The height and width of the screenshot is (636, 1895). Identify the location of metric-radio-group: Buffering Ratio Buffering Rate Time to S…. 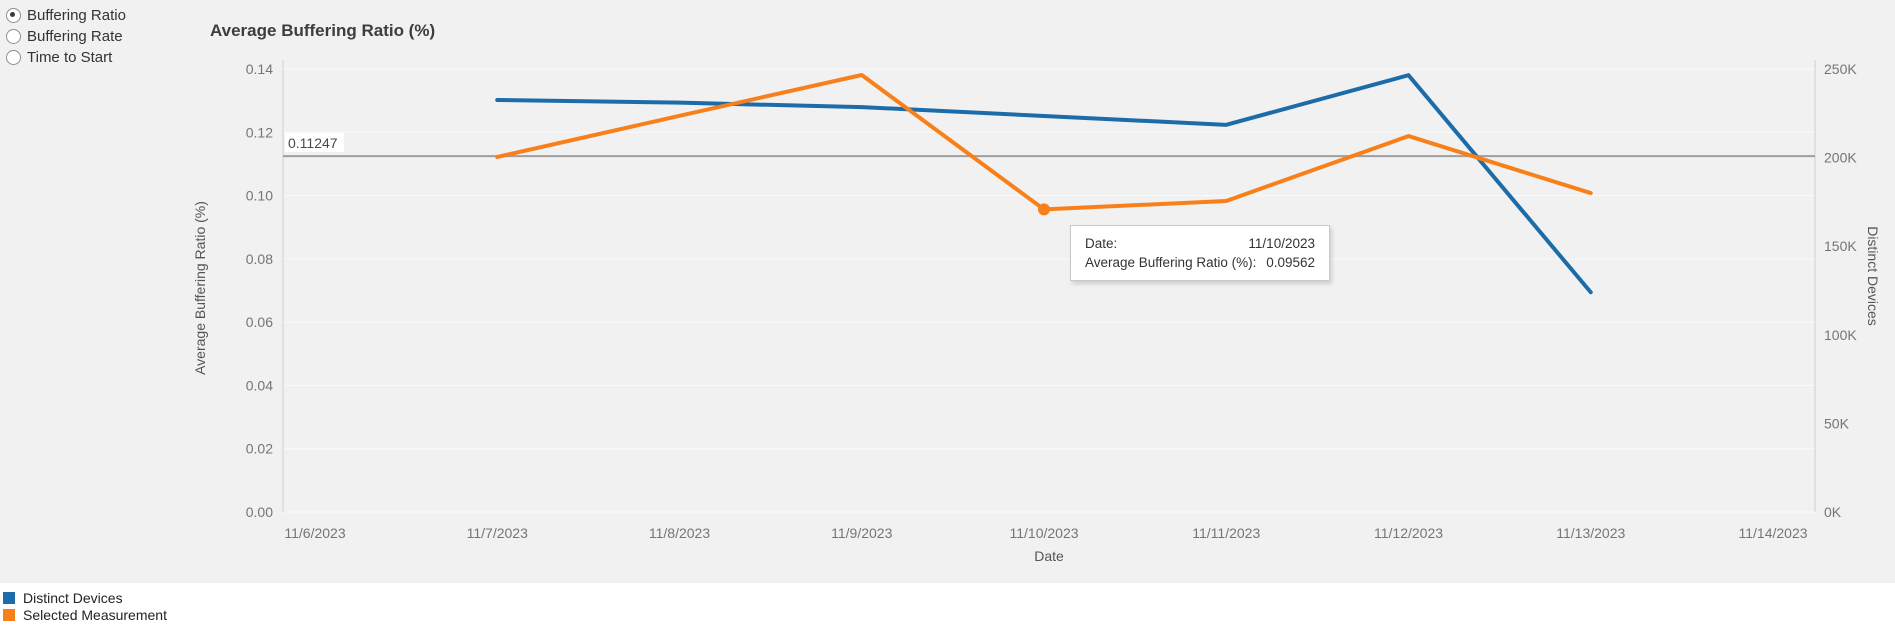
(66, 36).